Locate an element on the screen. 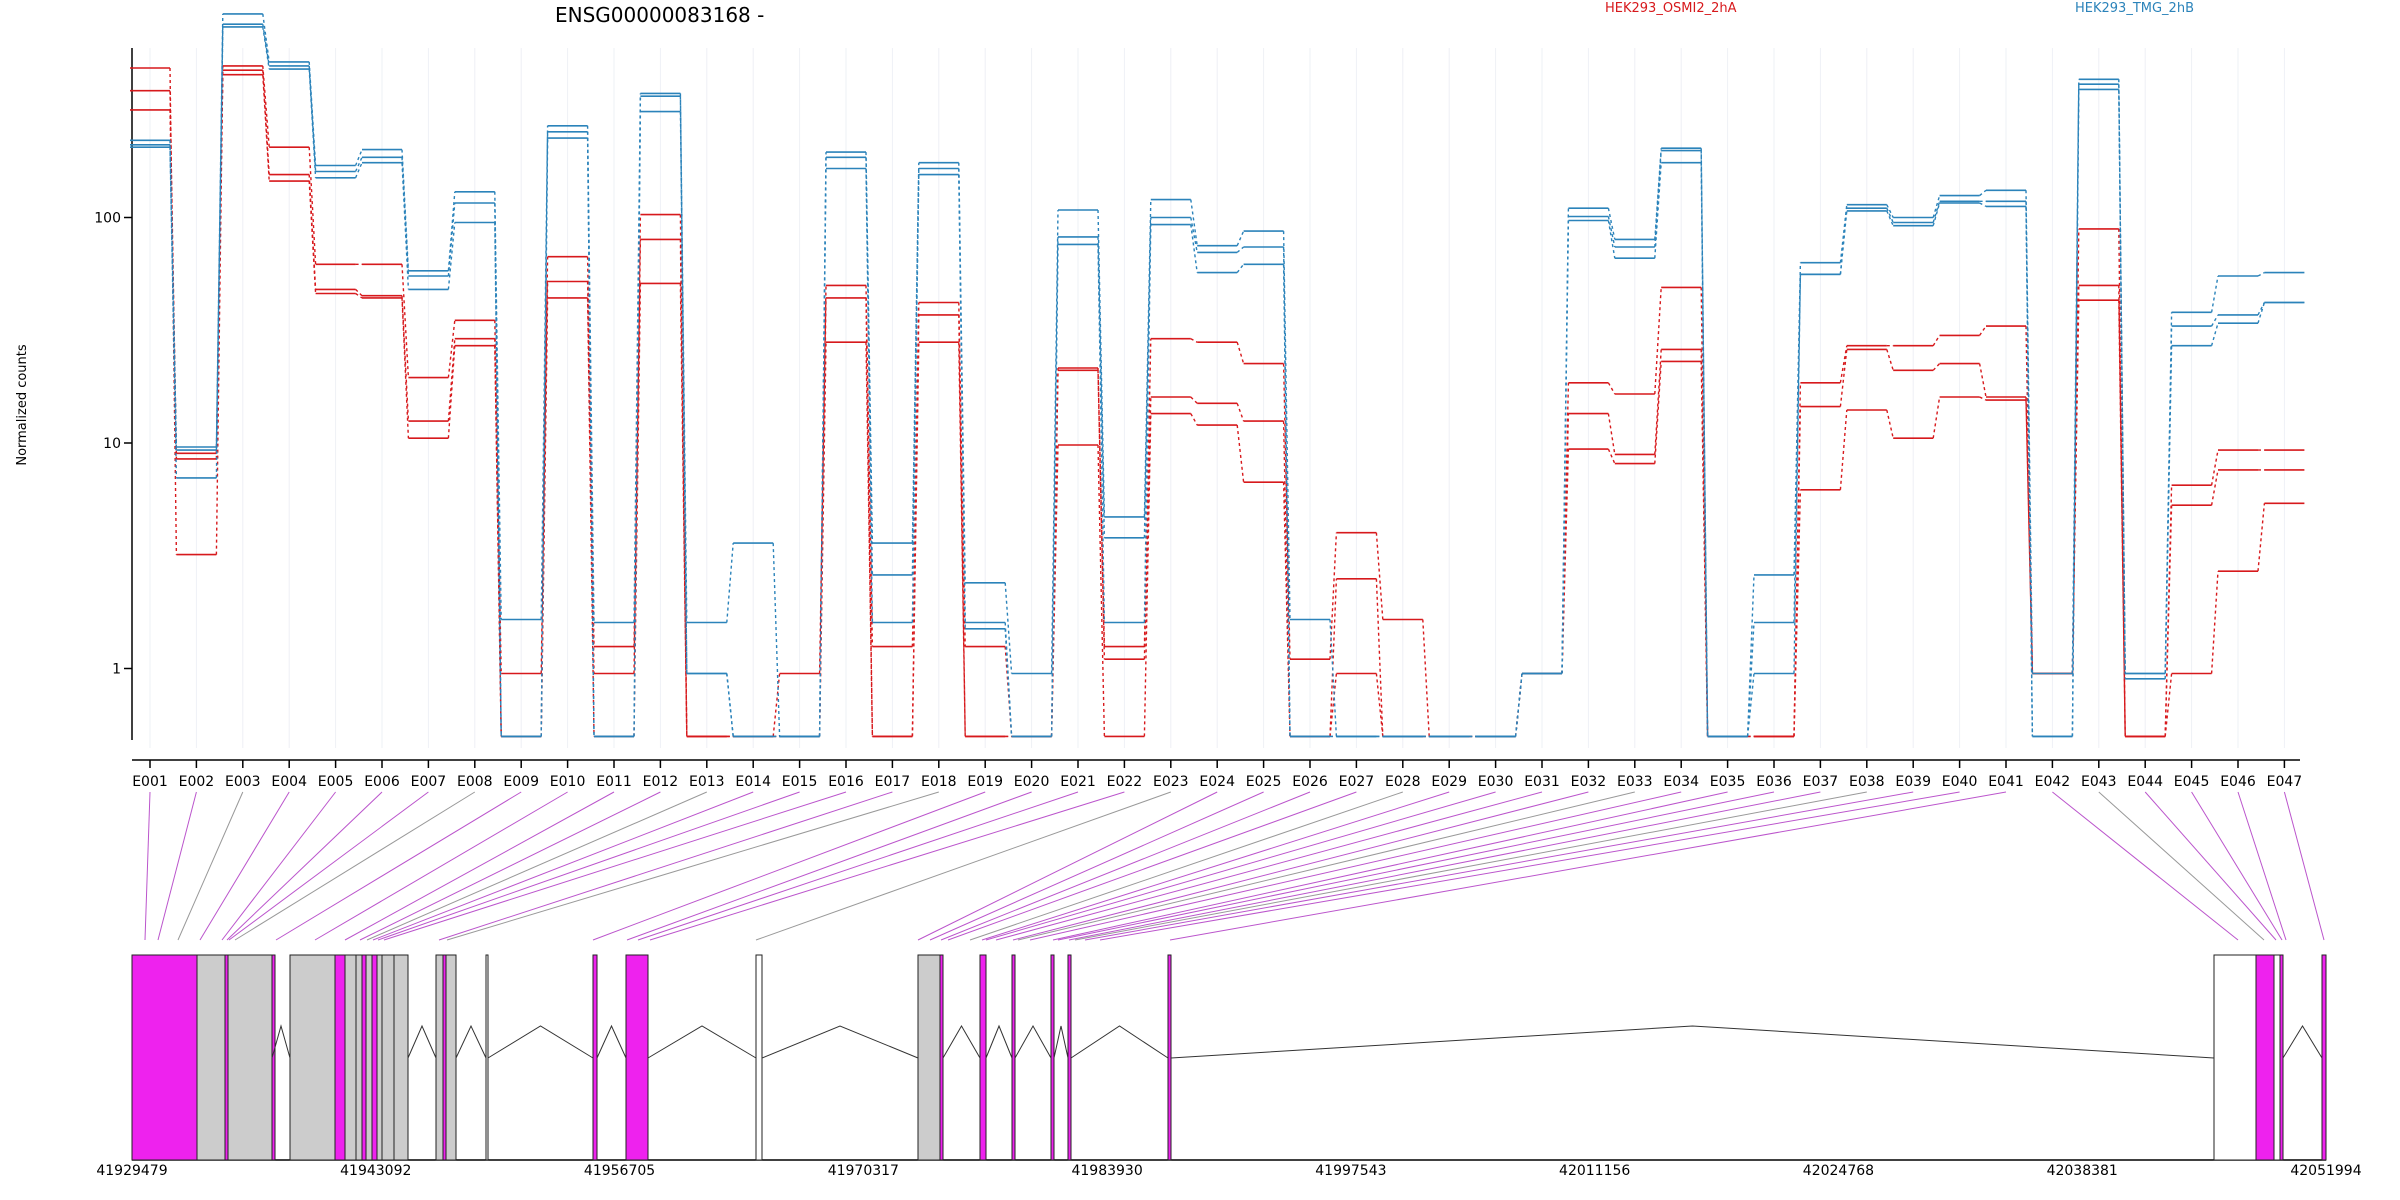  x-tick-label: E012 is located at coordinates (661, 782).